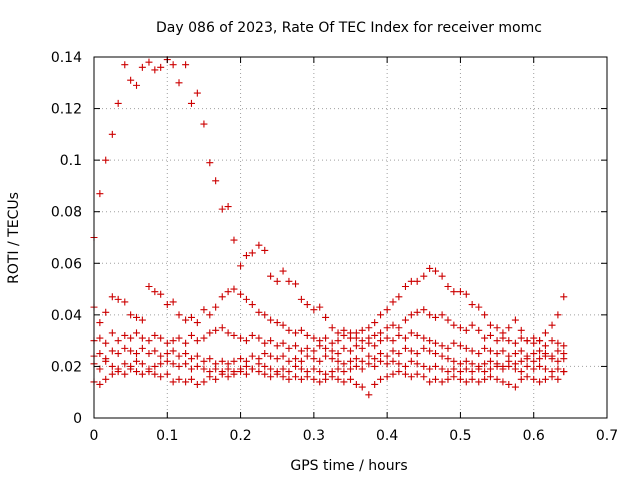  Describe the element at coordinates (387, 436) in the screenshot. I see `x-tick-label: 0.4` at that location.